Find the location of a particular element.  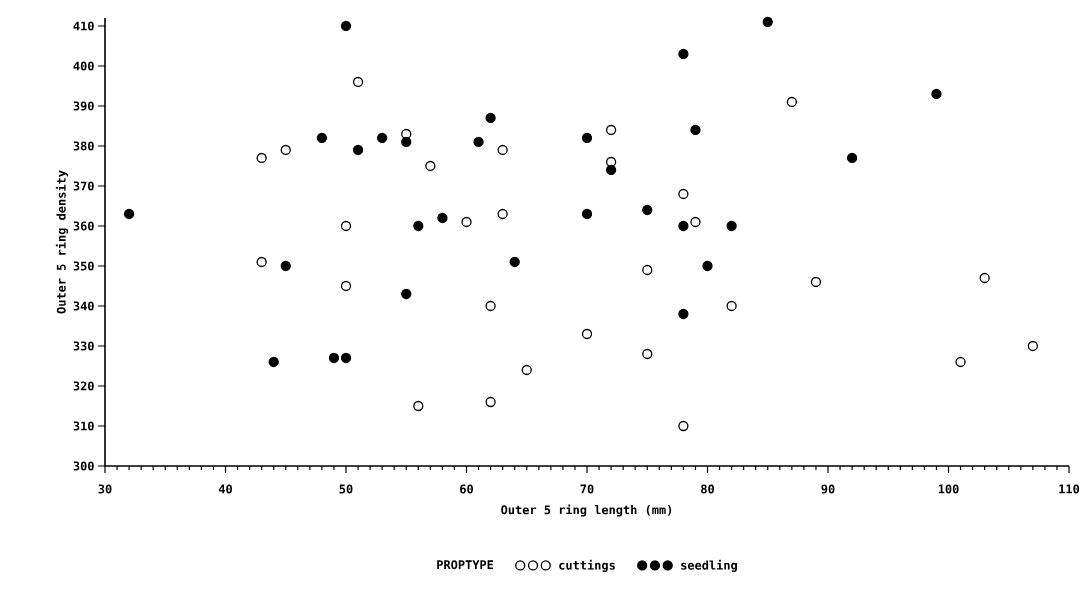

x-tick-label: 50 is located at coordinates (346, 489).